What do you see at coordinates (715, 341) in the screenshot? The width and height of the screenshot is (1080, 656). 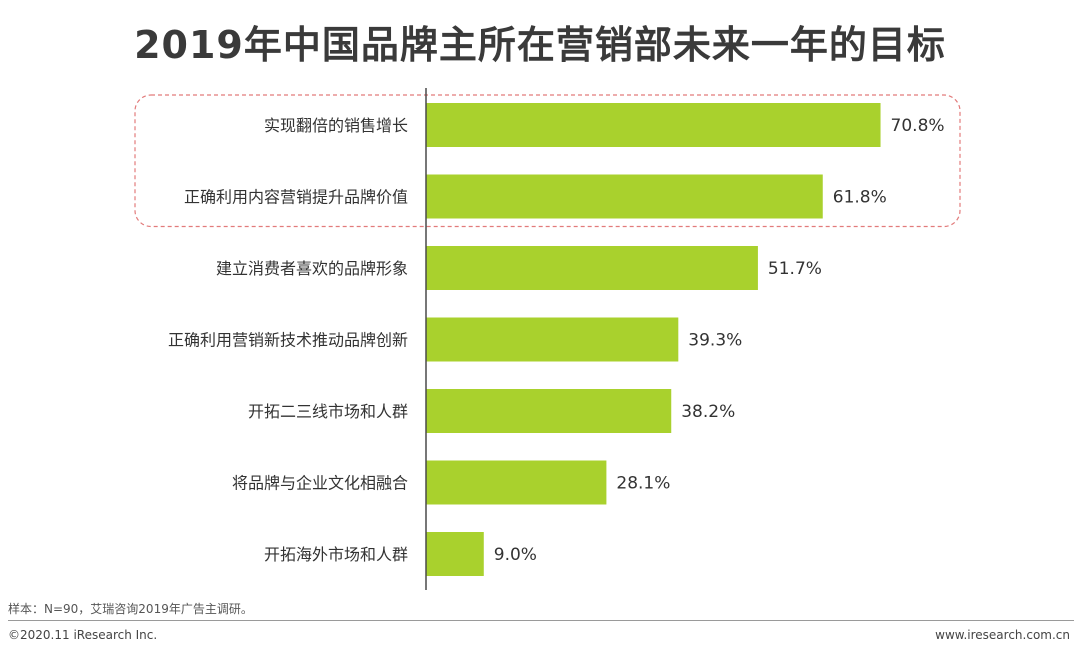 I see `value-label: 39.3%` at bounding box center [715, 341].